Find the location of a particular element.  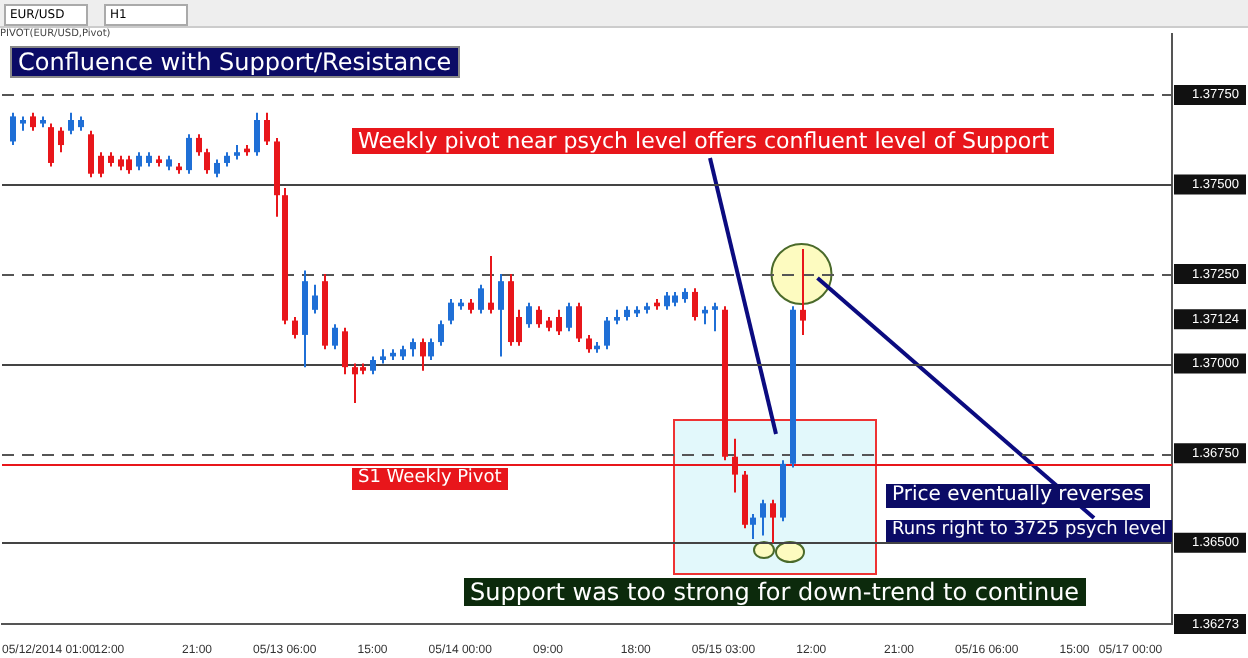

text: Confluence with Support/Resistance is located at coordinates (235, 62).